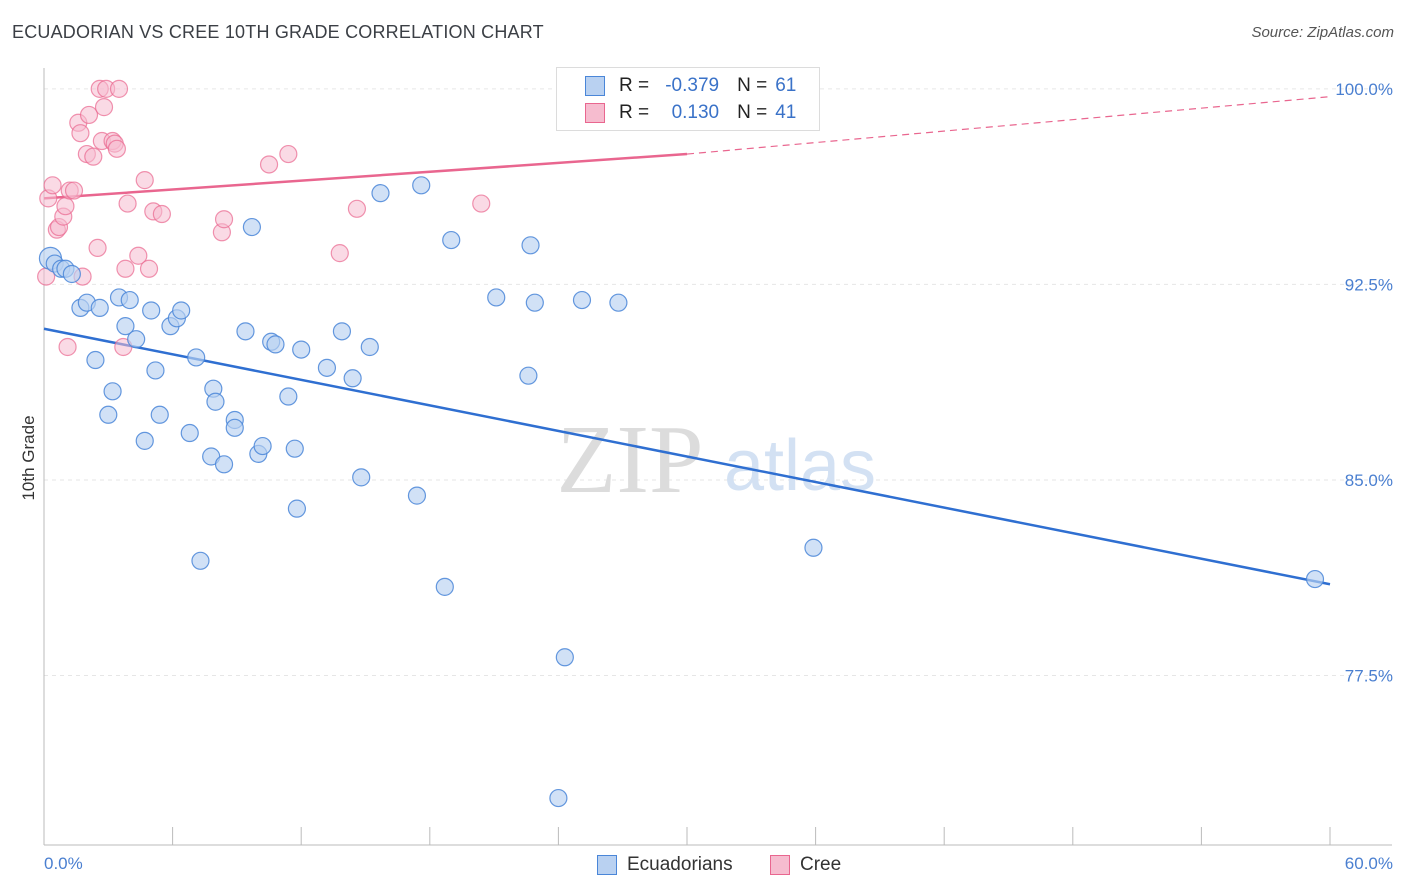  I want to click on cree-legend-label: Cree, so click(821, 864).